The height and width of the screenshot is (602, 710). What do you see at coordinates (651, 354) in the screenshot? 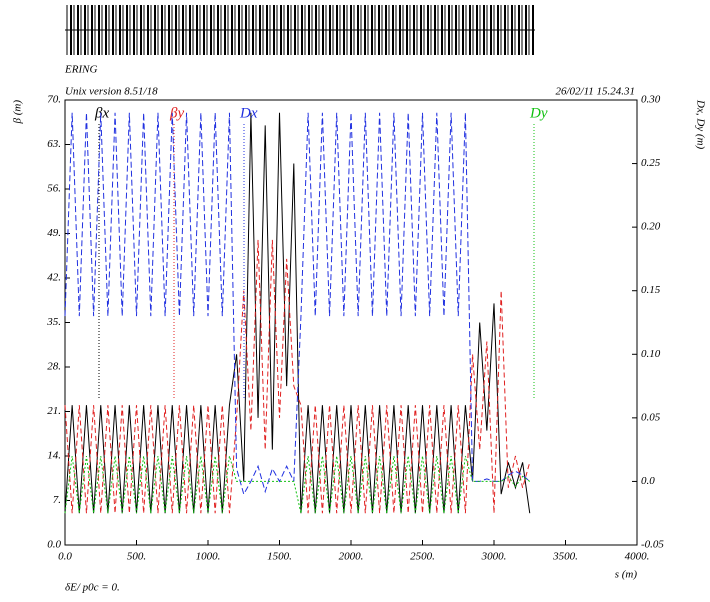
I see `y2-tick-label: 0.10` at bounding box center [651, 354].